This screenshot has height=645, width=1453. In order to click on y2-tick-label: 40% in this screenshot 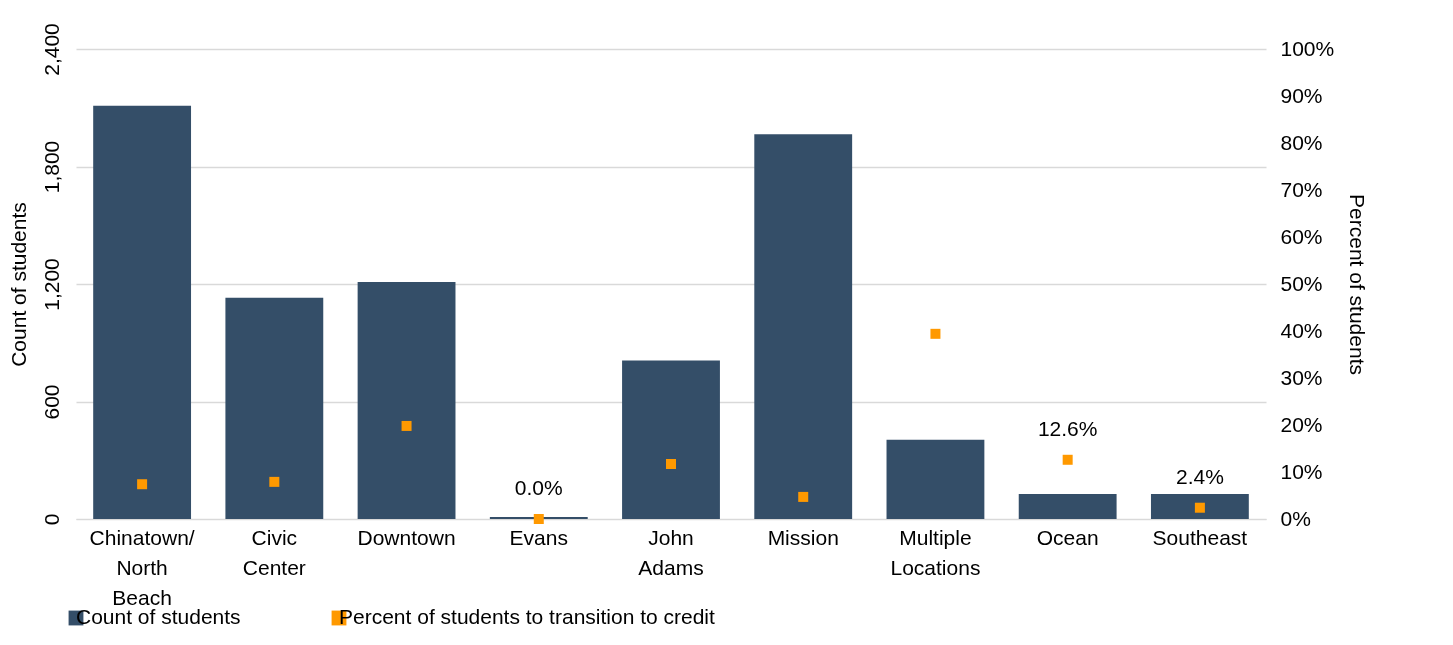, I will do `click(1301, 330)`.